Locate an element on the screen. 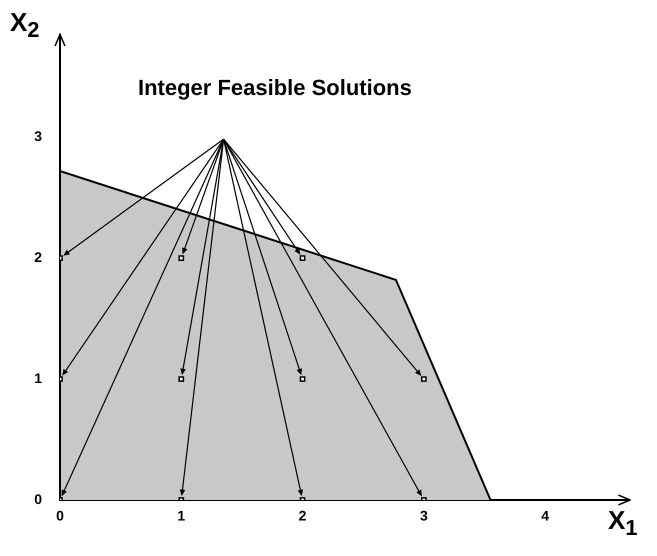 The height and width of the screenshot is (556, 657). x-tick-label: 1 is located at coordinates (181, 515).